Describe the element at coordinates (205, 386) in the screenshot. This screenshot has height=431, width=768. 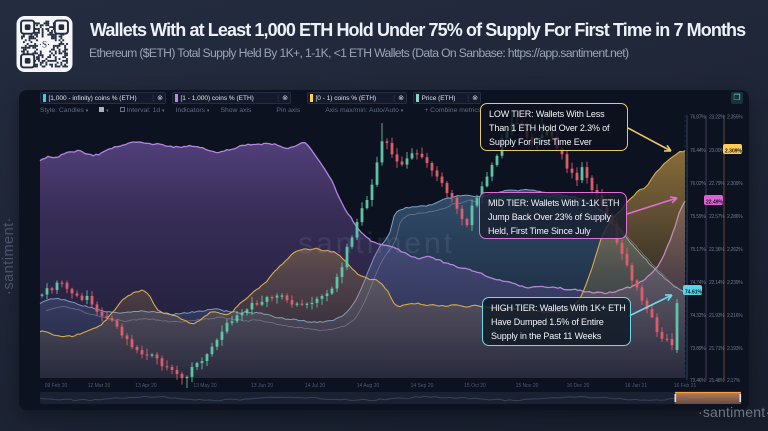
I see `svg-text: 13 May 20` at that location.